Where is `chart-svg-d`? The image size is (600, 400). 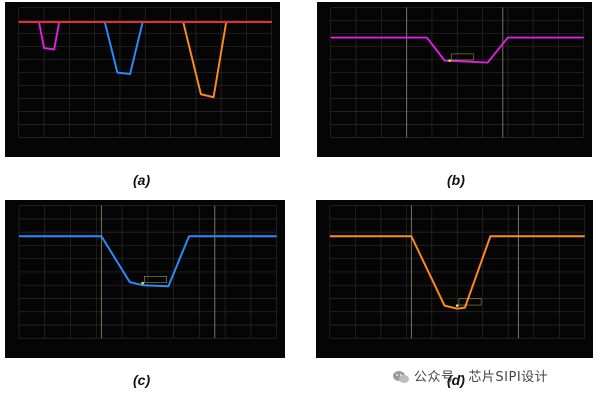 chart-svg-d is located at coordinates (457, 272).